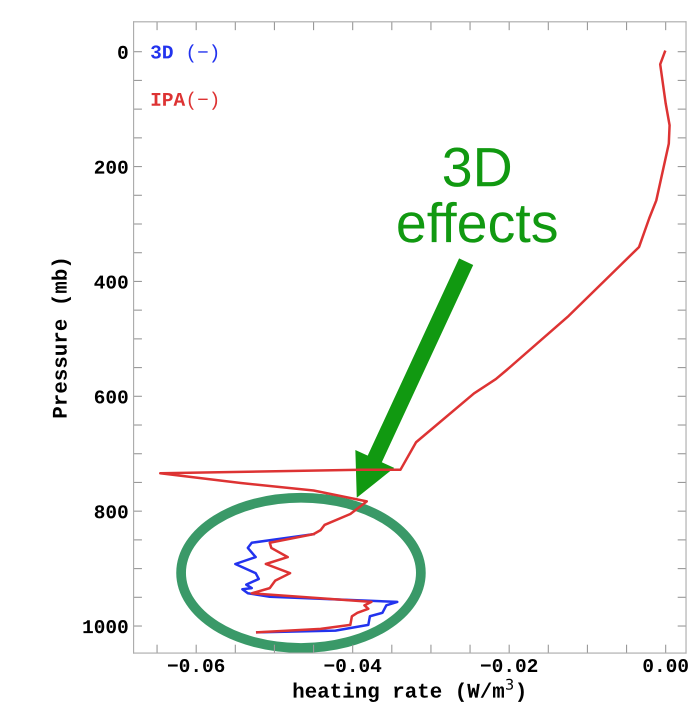 Image resolution: width=694 pixels, height=728 pixels. I want to click on text: IPA(−), so click(185, 101).